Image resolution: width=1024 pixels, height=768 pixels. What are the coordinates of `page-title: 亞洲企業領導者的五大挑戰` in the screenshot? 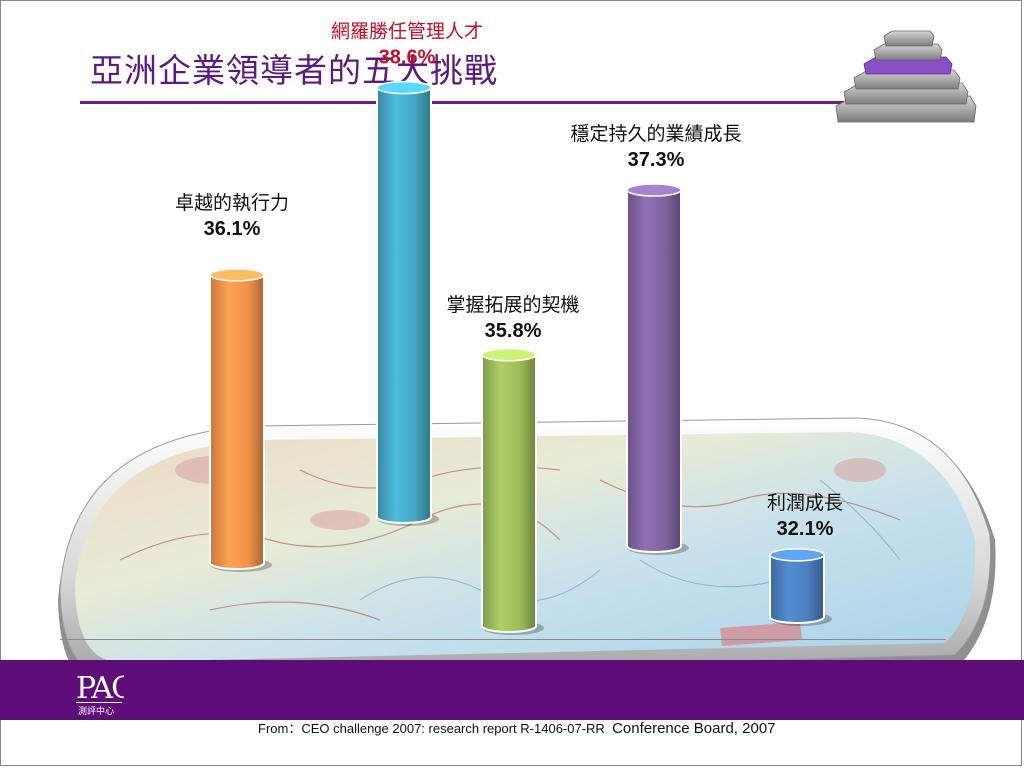 It's located at (294, 70).